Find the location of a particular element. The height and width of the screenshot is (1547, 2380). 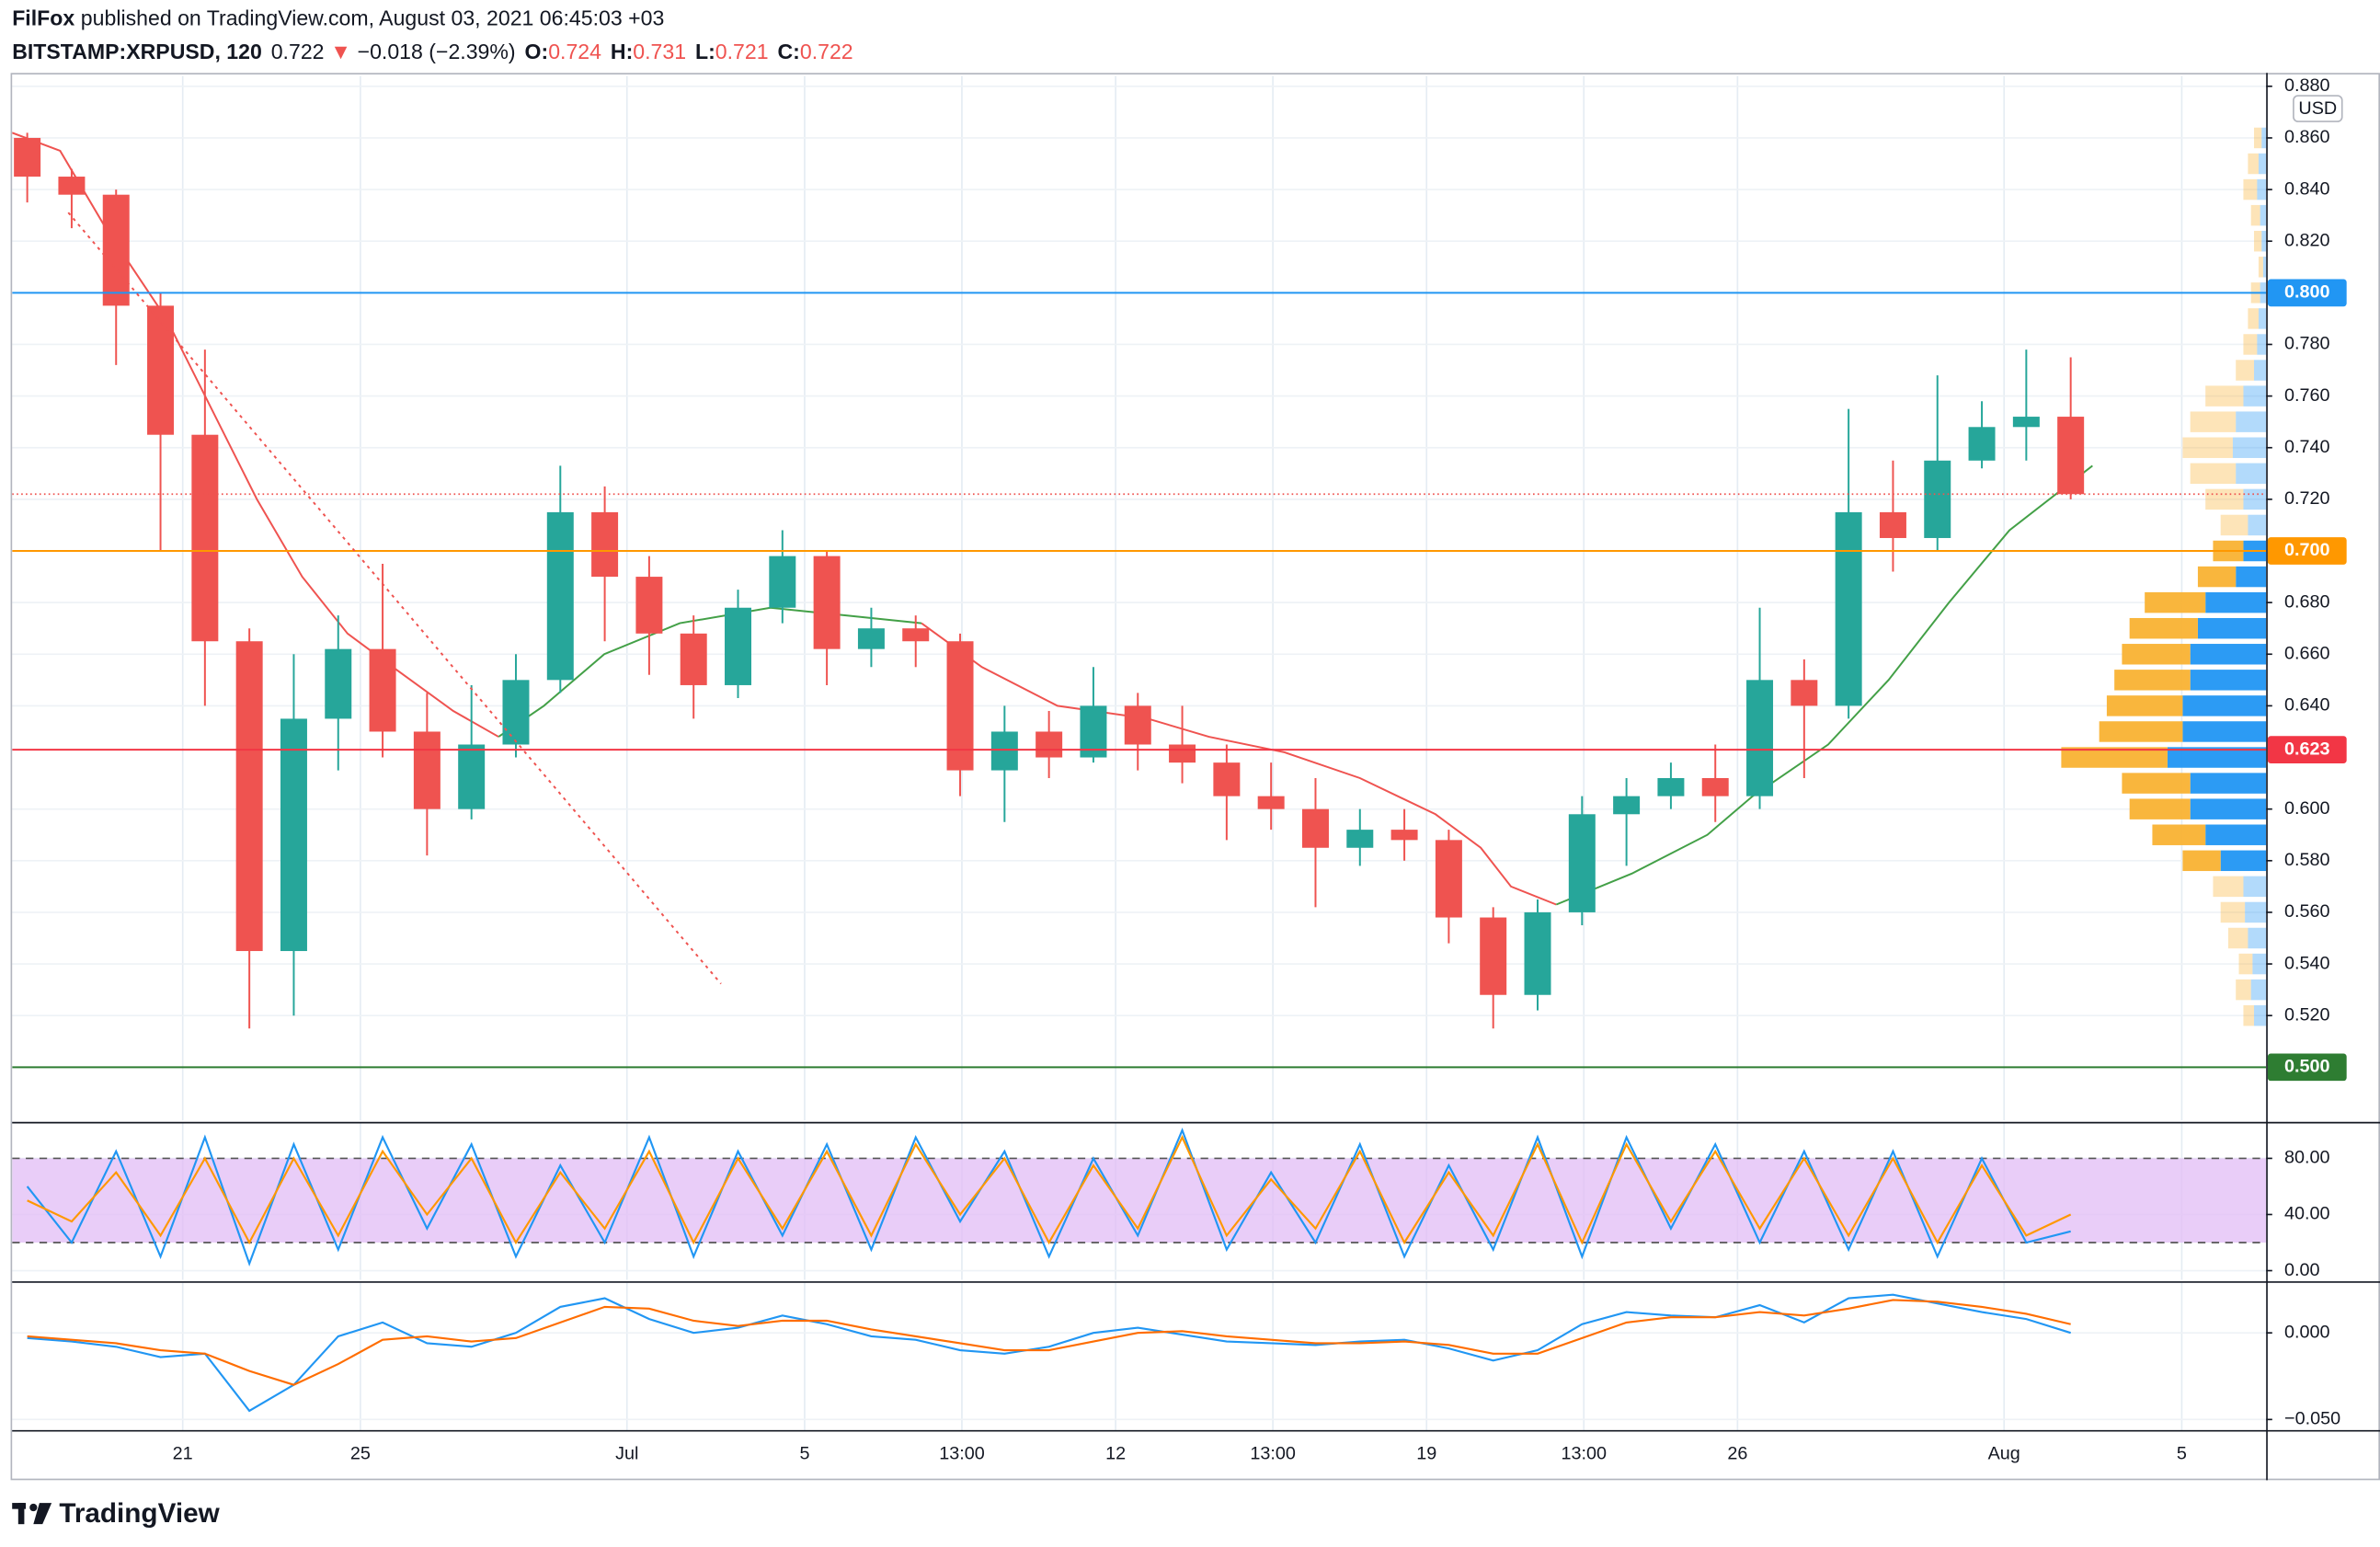

currency-box is located at coordinates (2318, 108).